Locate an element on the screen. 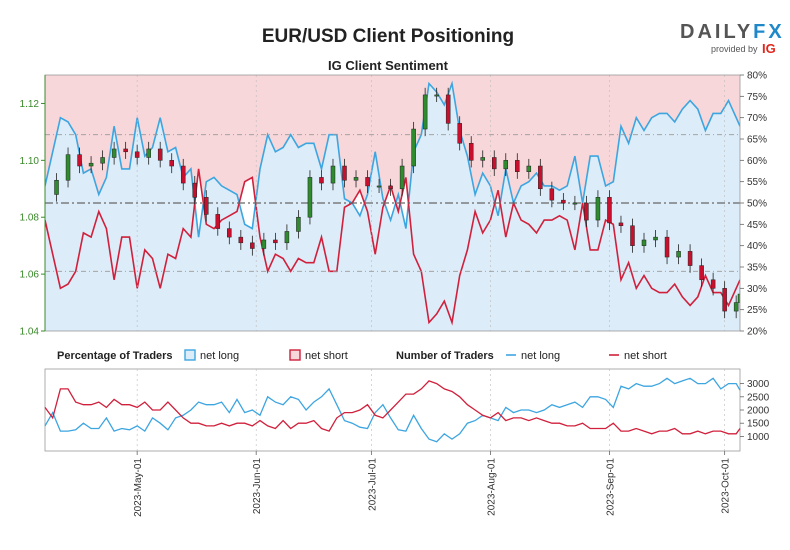 This screenshot has width=790, height=550. price-tick-label: 1.10 is located at coordinates (30, 161).